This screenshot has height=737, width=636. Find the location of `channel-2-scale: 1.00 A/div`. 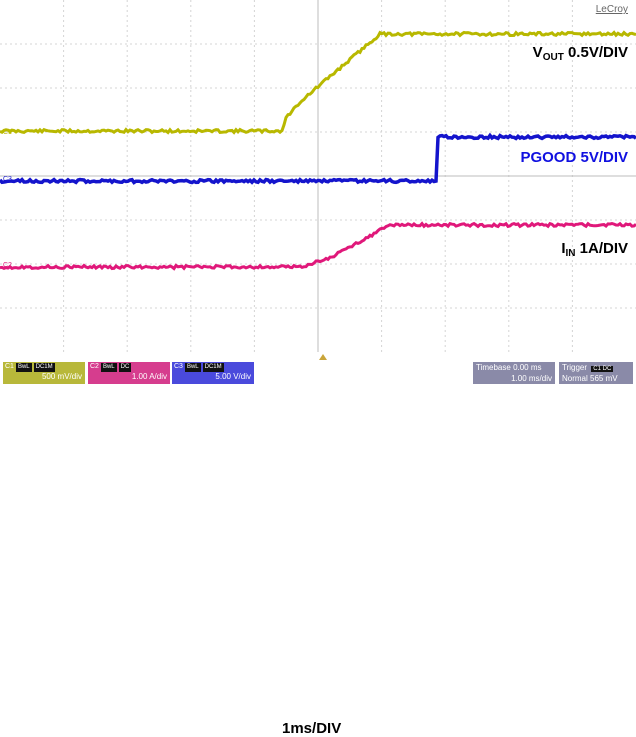

channel-2-scale: 1.00 A/div is located at coordinates (149, 376).